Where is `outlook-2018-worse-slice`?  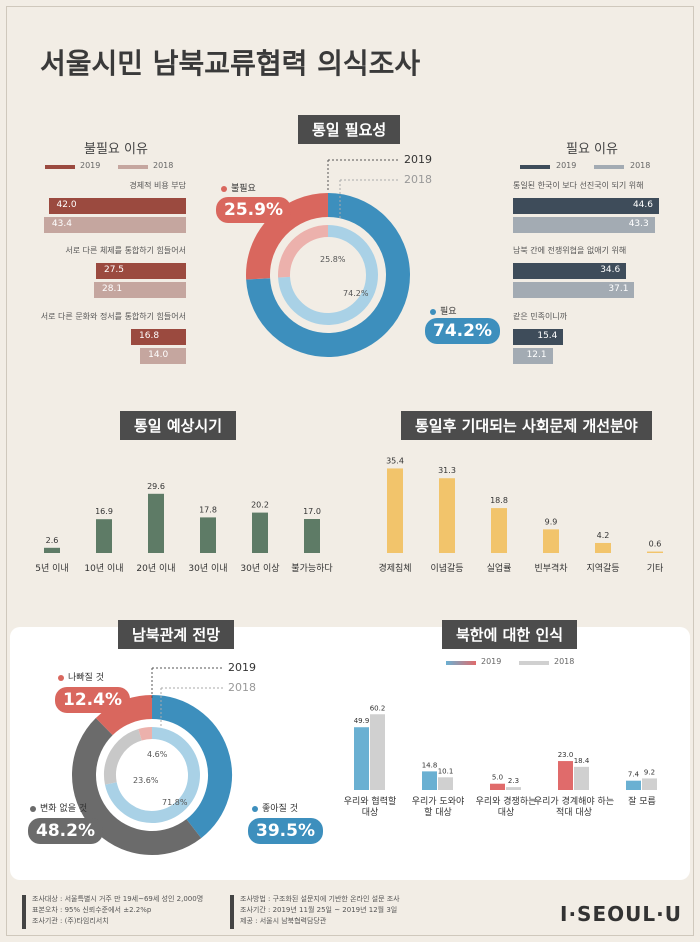 outlook-2018-worse-slice is located at coordinates (145, 734).